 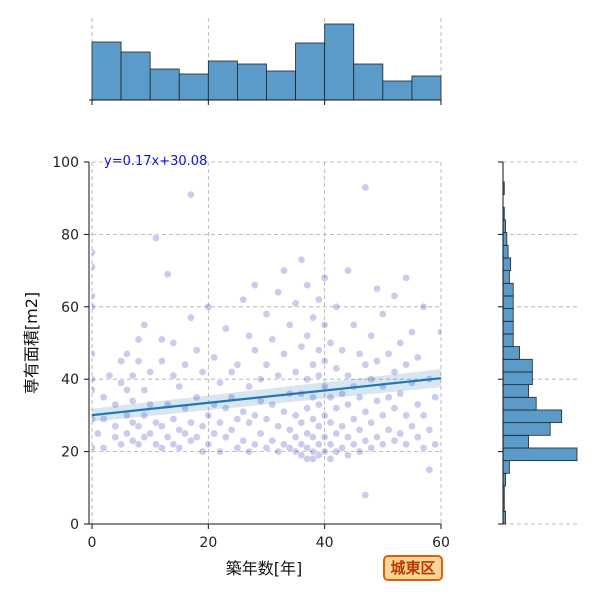 I want to click on x-tick-label: 0, so click(x=92, y=543).